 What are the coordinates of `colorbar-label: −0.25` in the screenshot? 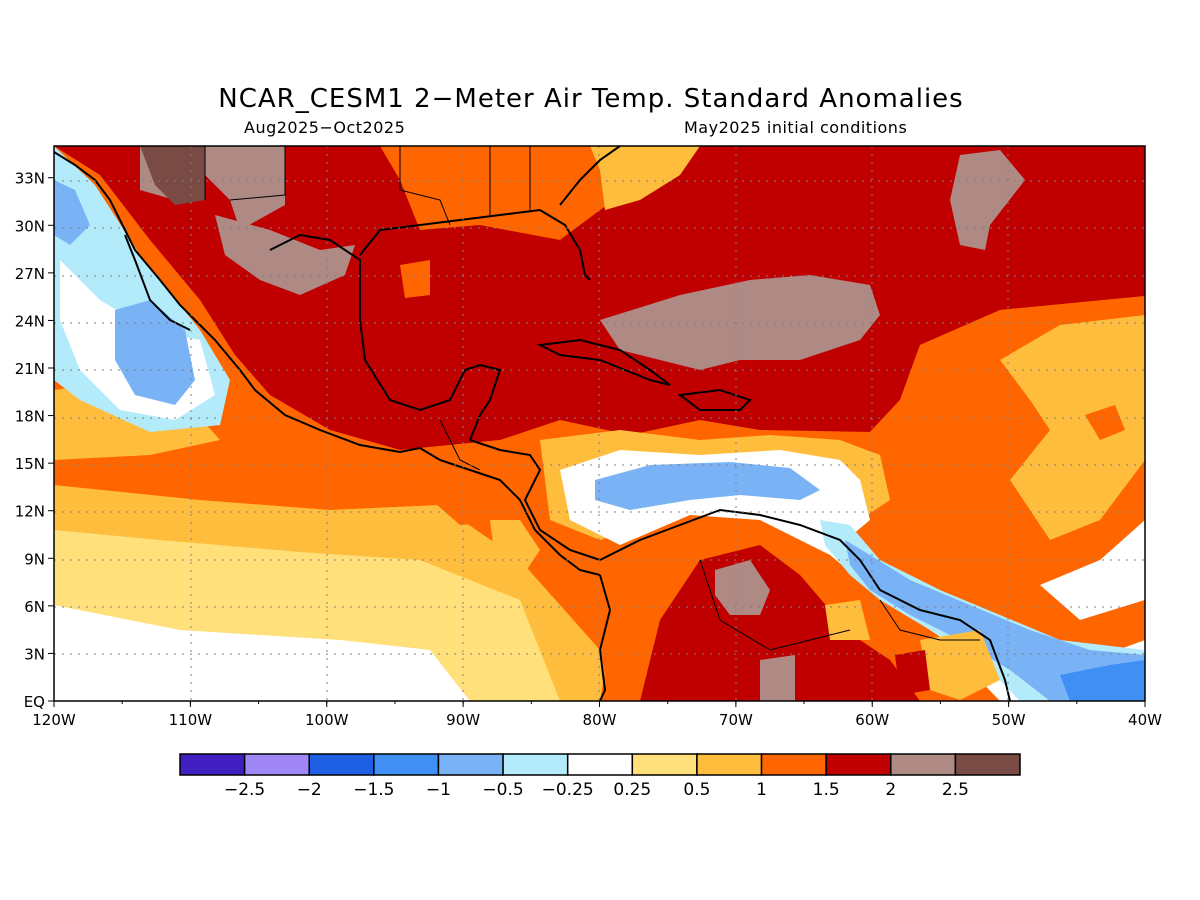 It's located at (568, 790).